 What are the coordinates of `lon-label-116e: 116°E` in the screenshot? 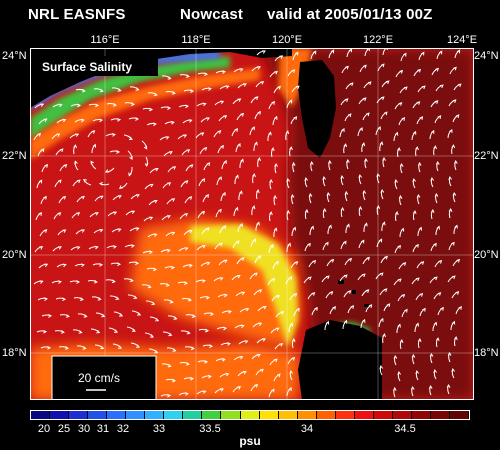 It's located at (105, 40).